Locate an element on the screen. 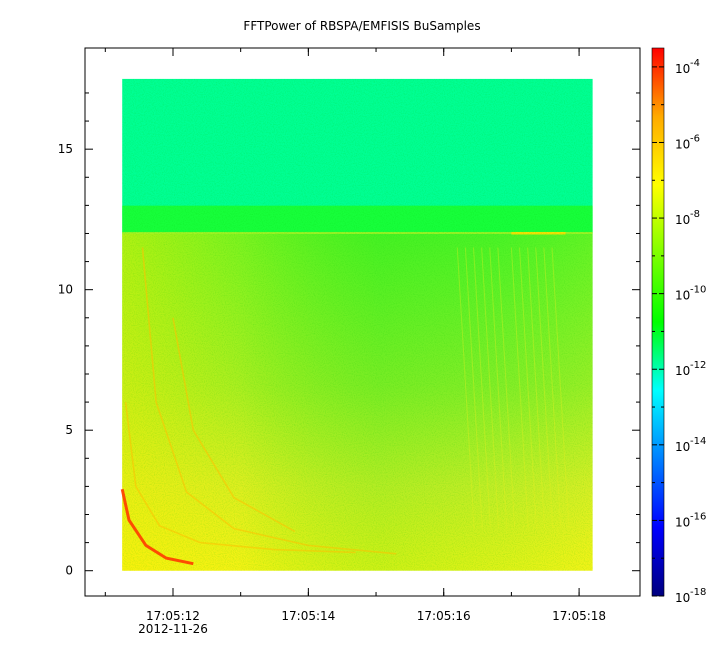 The image size is (724, 656). y-tick-label: 5 is located at coordinates (69, 430).